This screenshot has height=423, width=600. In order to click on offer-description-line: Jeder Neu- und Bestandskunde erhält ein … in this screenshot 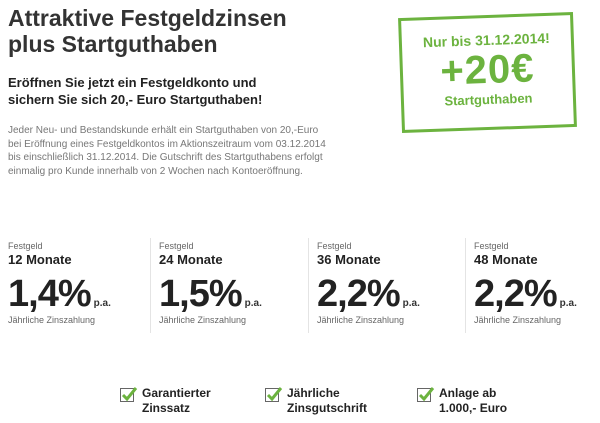, I will do `click(163, 130)`.